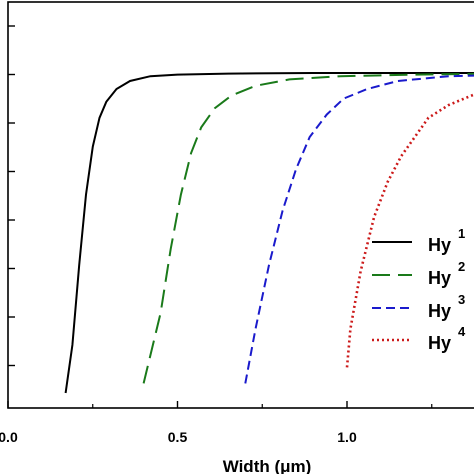 The image size is (474, 474). Describe the element at coordinates (439, 278) in the screenshot. I see `legend-label-2: Hy` at that location.